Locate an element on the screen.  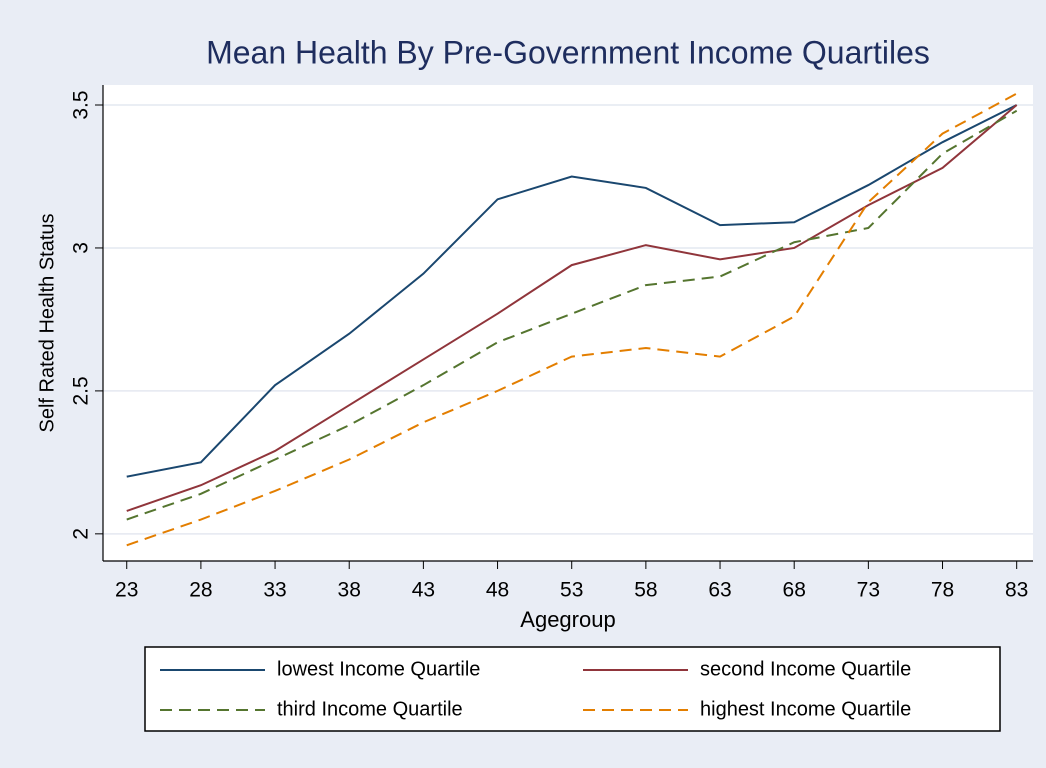
legend-label: lowest Income Quartile is located at coordinates (378, 669).